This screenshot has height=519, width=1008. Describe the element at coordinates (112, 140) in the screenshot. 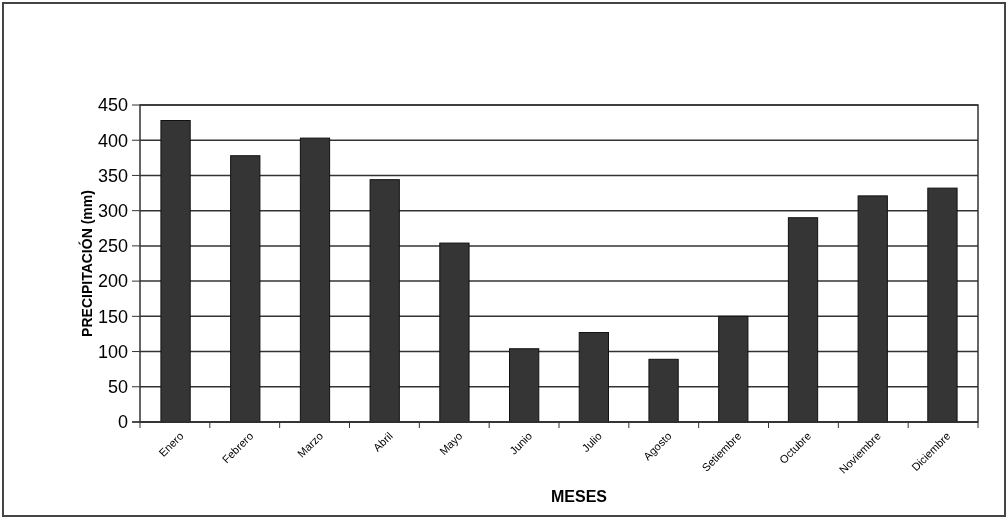

I see `y-tick-label: 400` at that location.